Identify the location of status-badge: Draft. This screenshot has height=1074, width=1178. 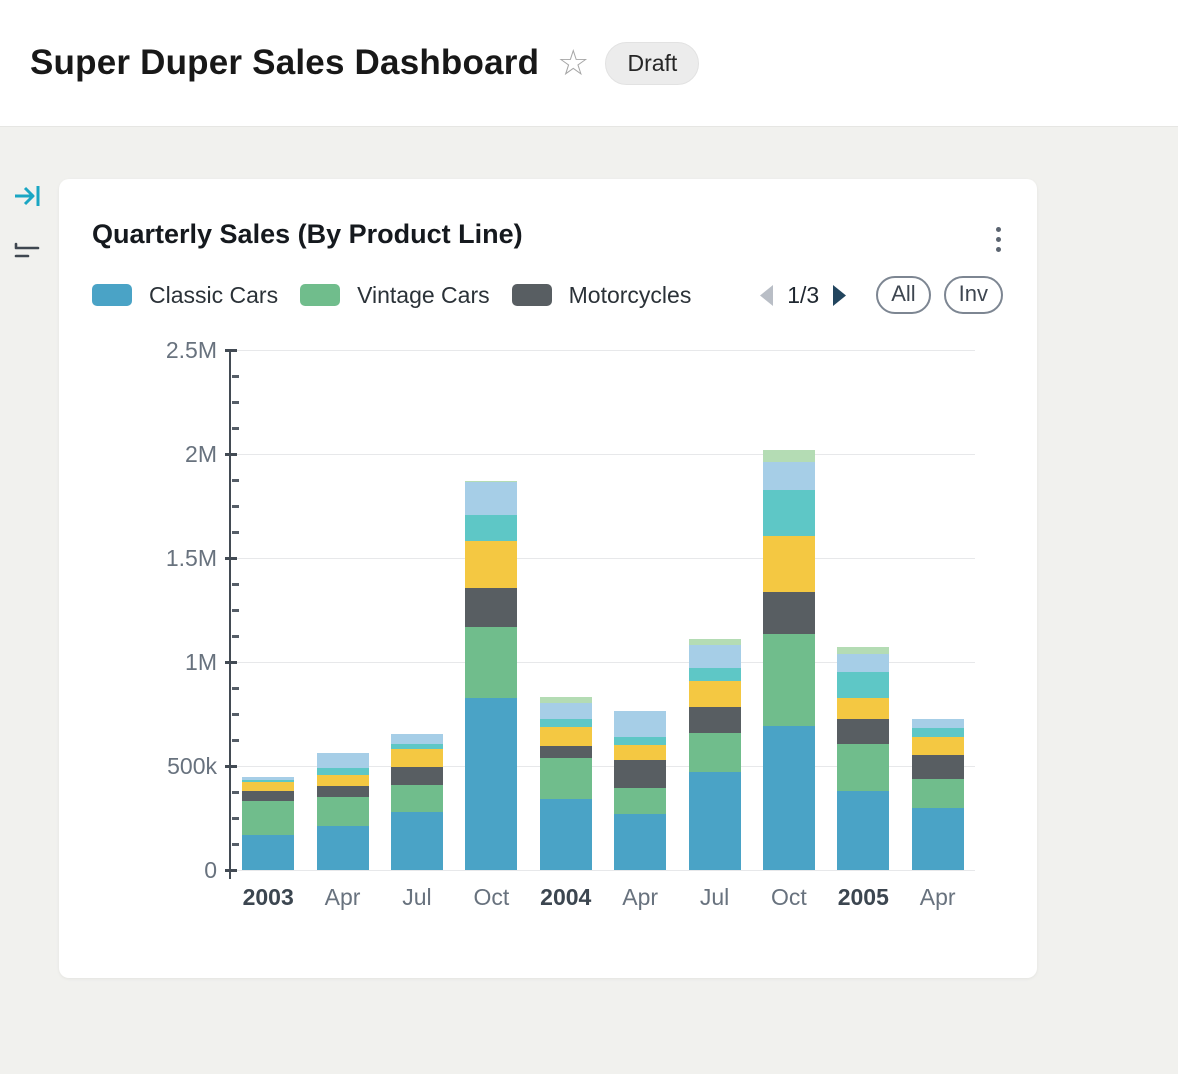
(652, 63).